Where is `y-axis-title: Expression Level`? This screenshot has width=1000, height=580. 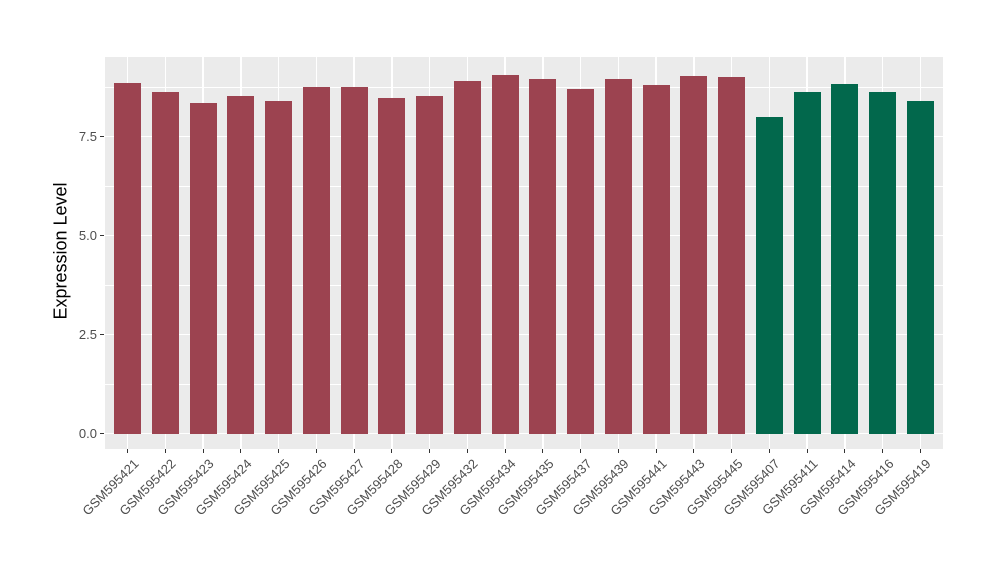 y-axis-title: Expression Level is located at coordinates (60, 251).